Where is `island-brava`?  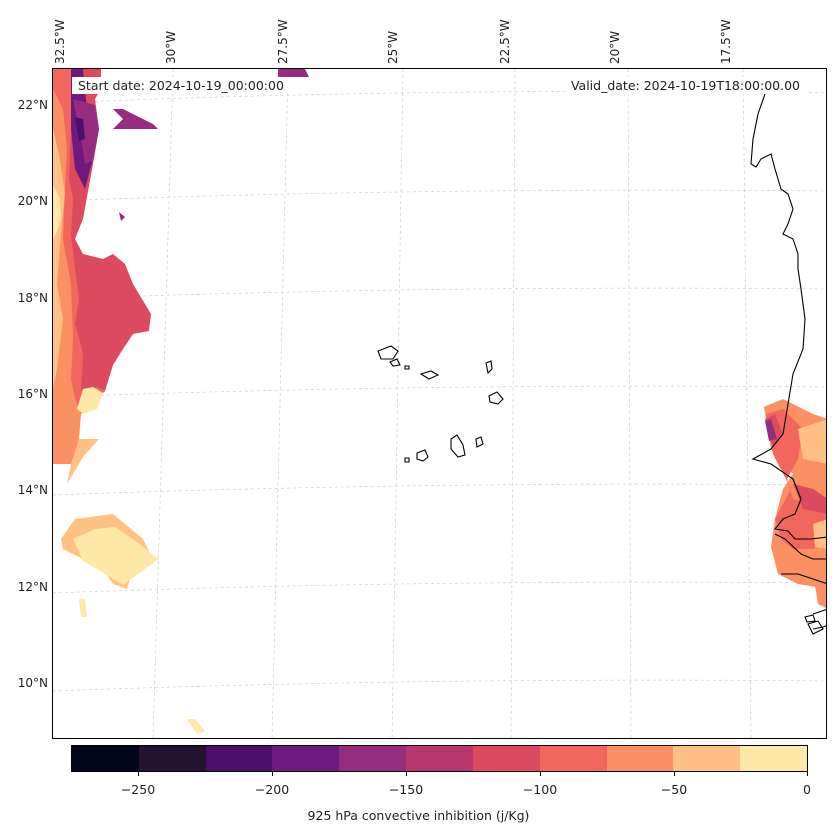
island-brava is located at coordinates (407, 460).